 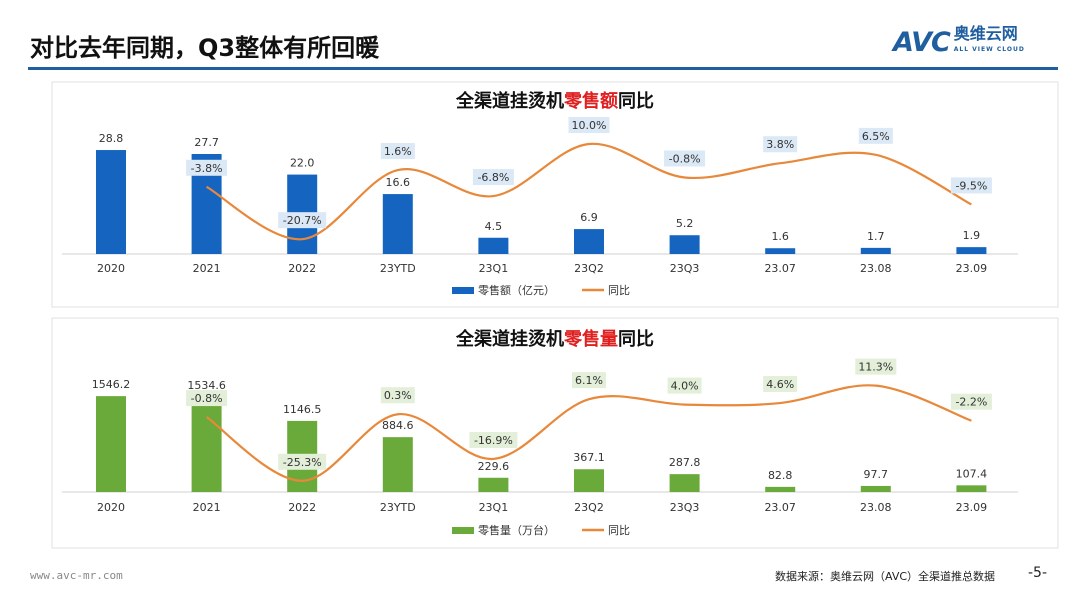 I want to click on yoy-label: 11.3%, so click(x=875, y=367).